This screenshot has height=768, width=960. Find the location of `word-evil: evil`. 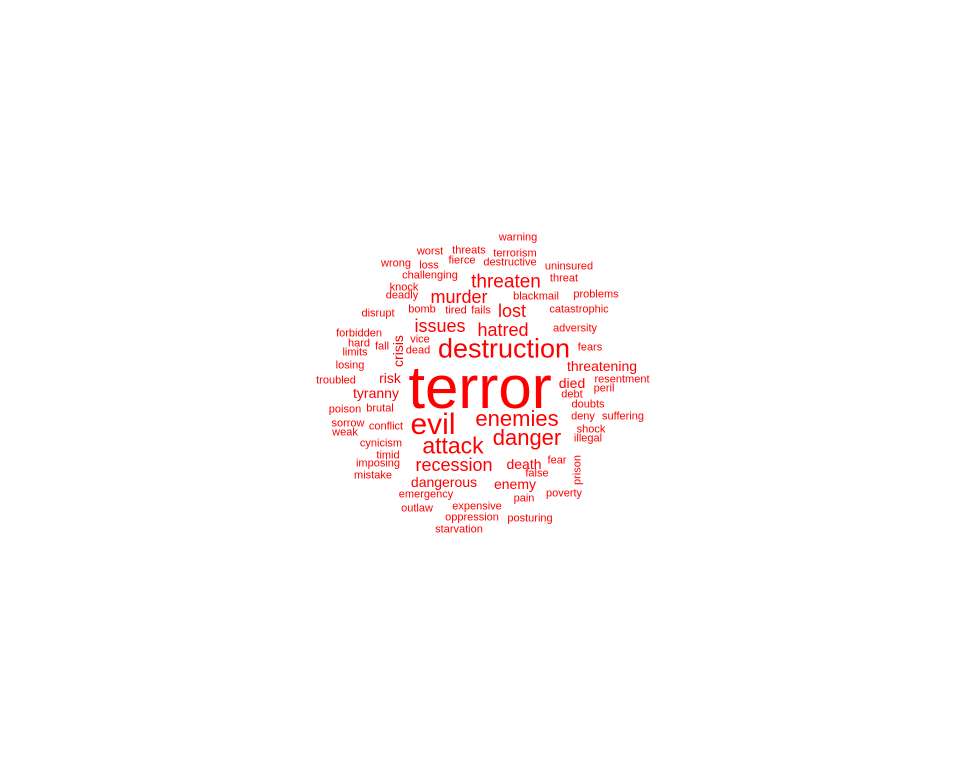

word-evil: evil is located at coordinates (433, 424).